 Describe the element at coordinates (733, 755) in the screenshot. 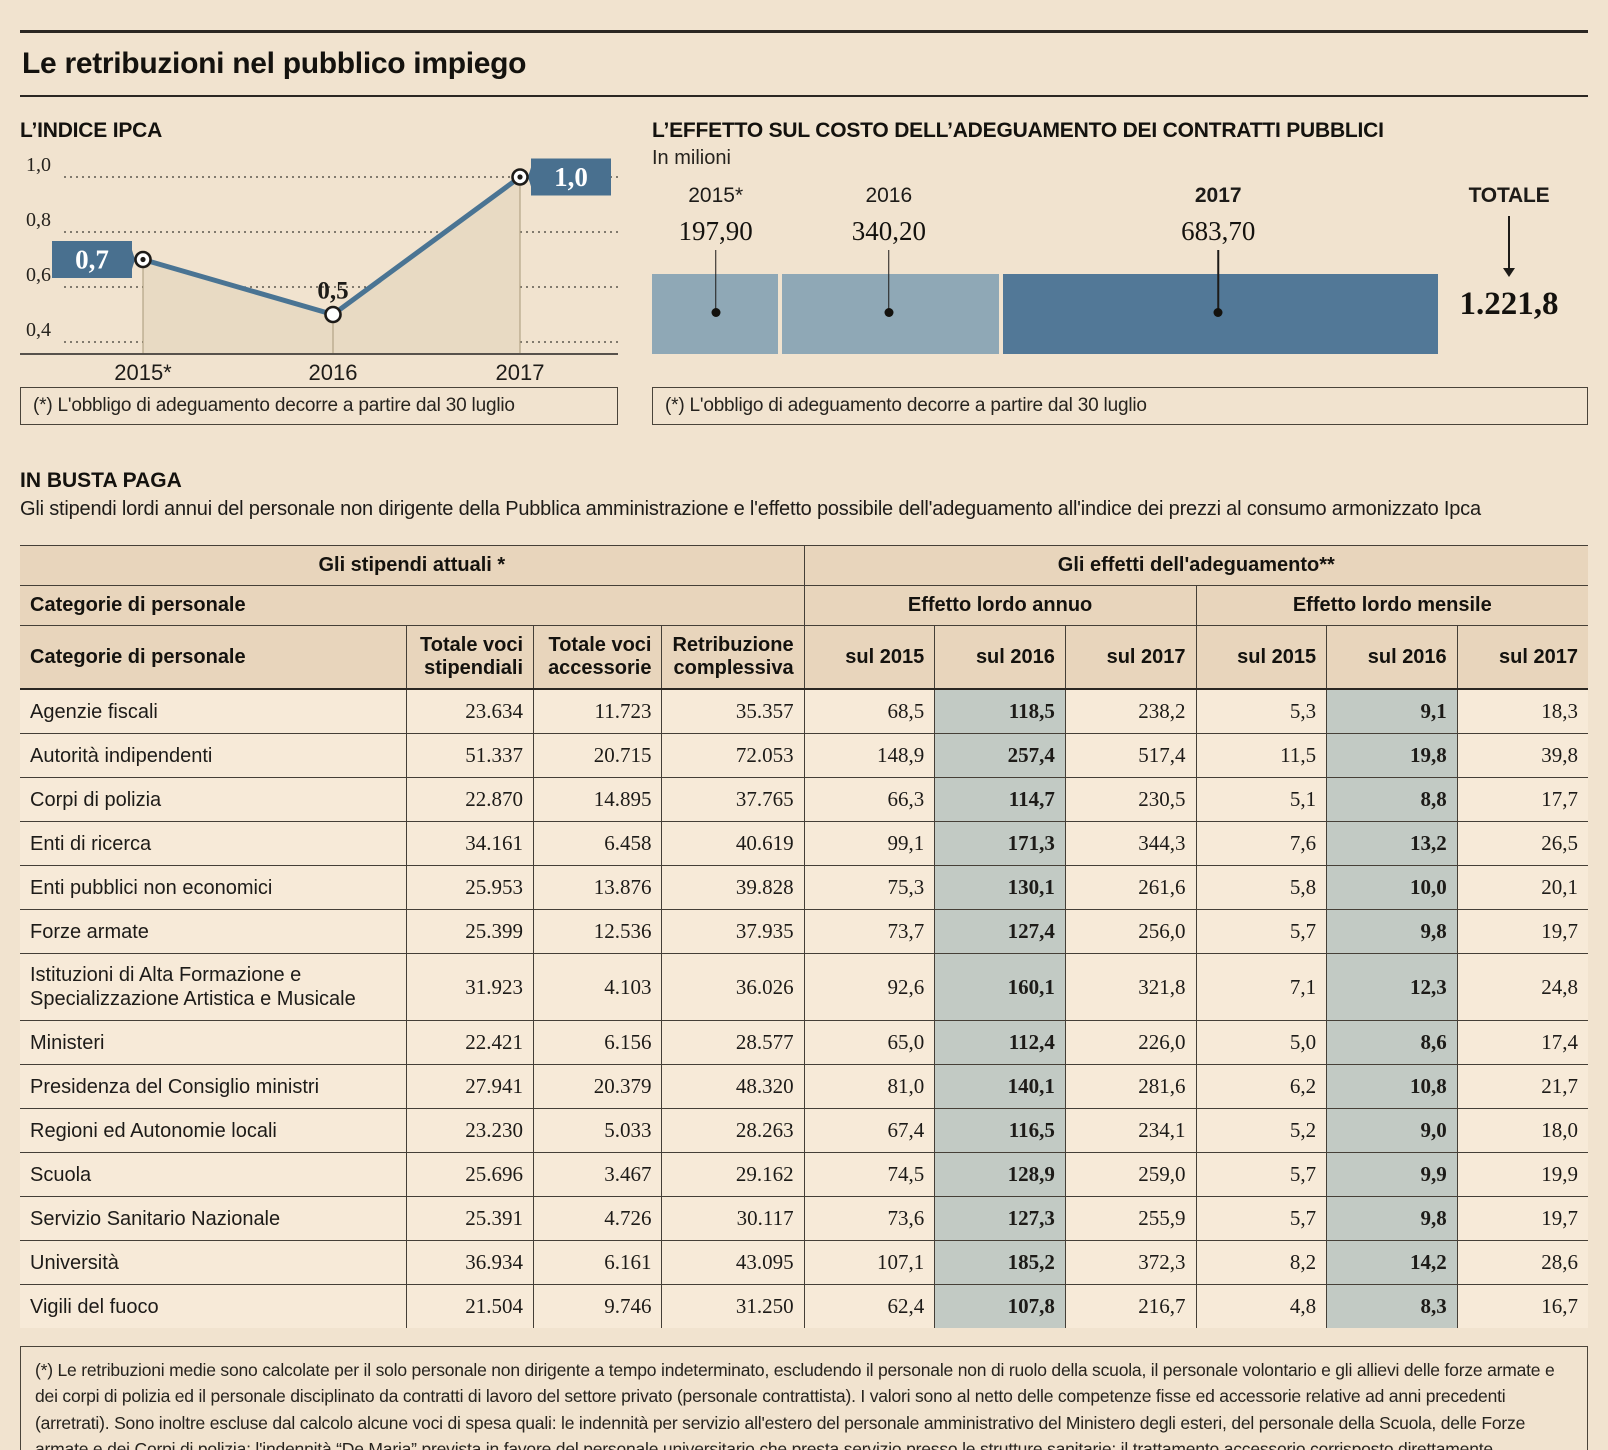

I see `cell-retribuzione: 72.053` at that location.